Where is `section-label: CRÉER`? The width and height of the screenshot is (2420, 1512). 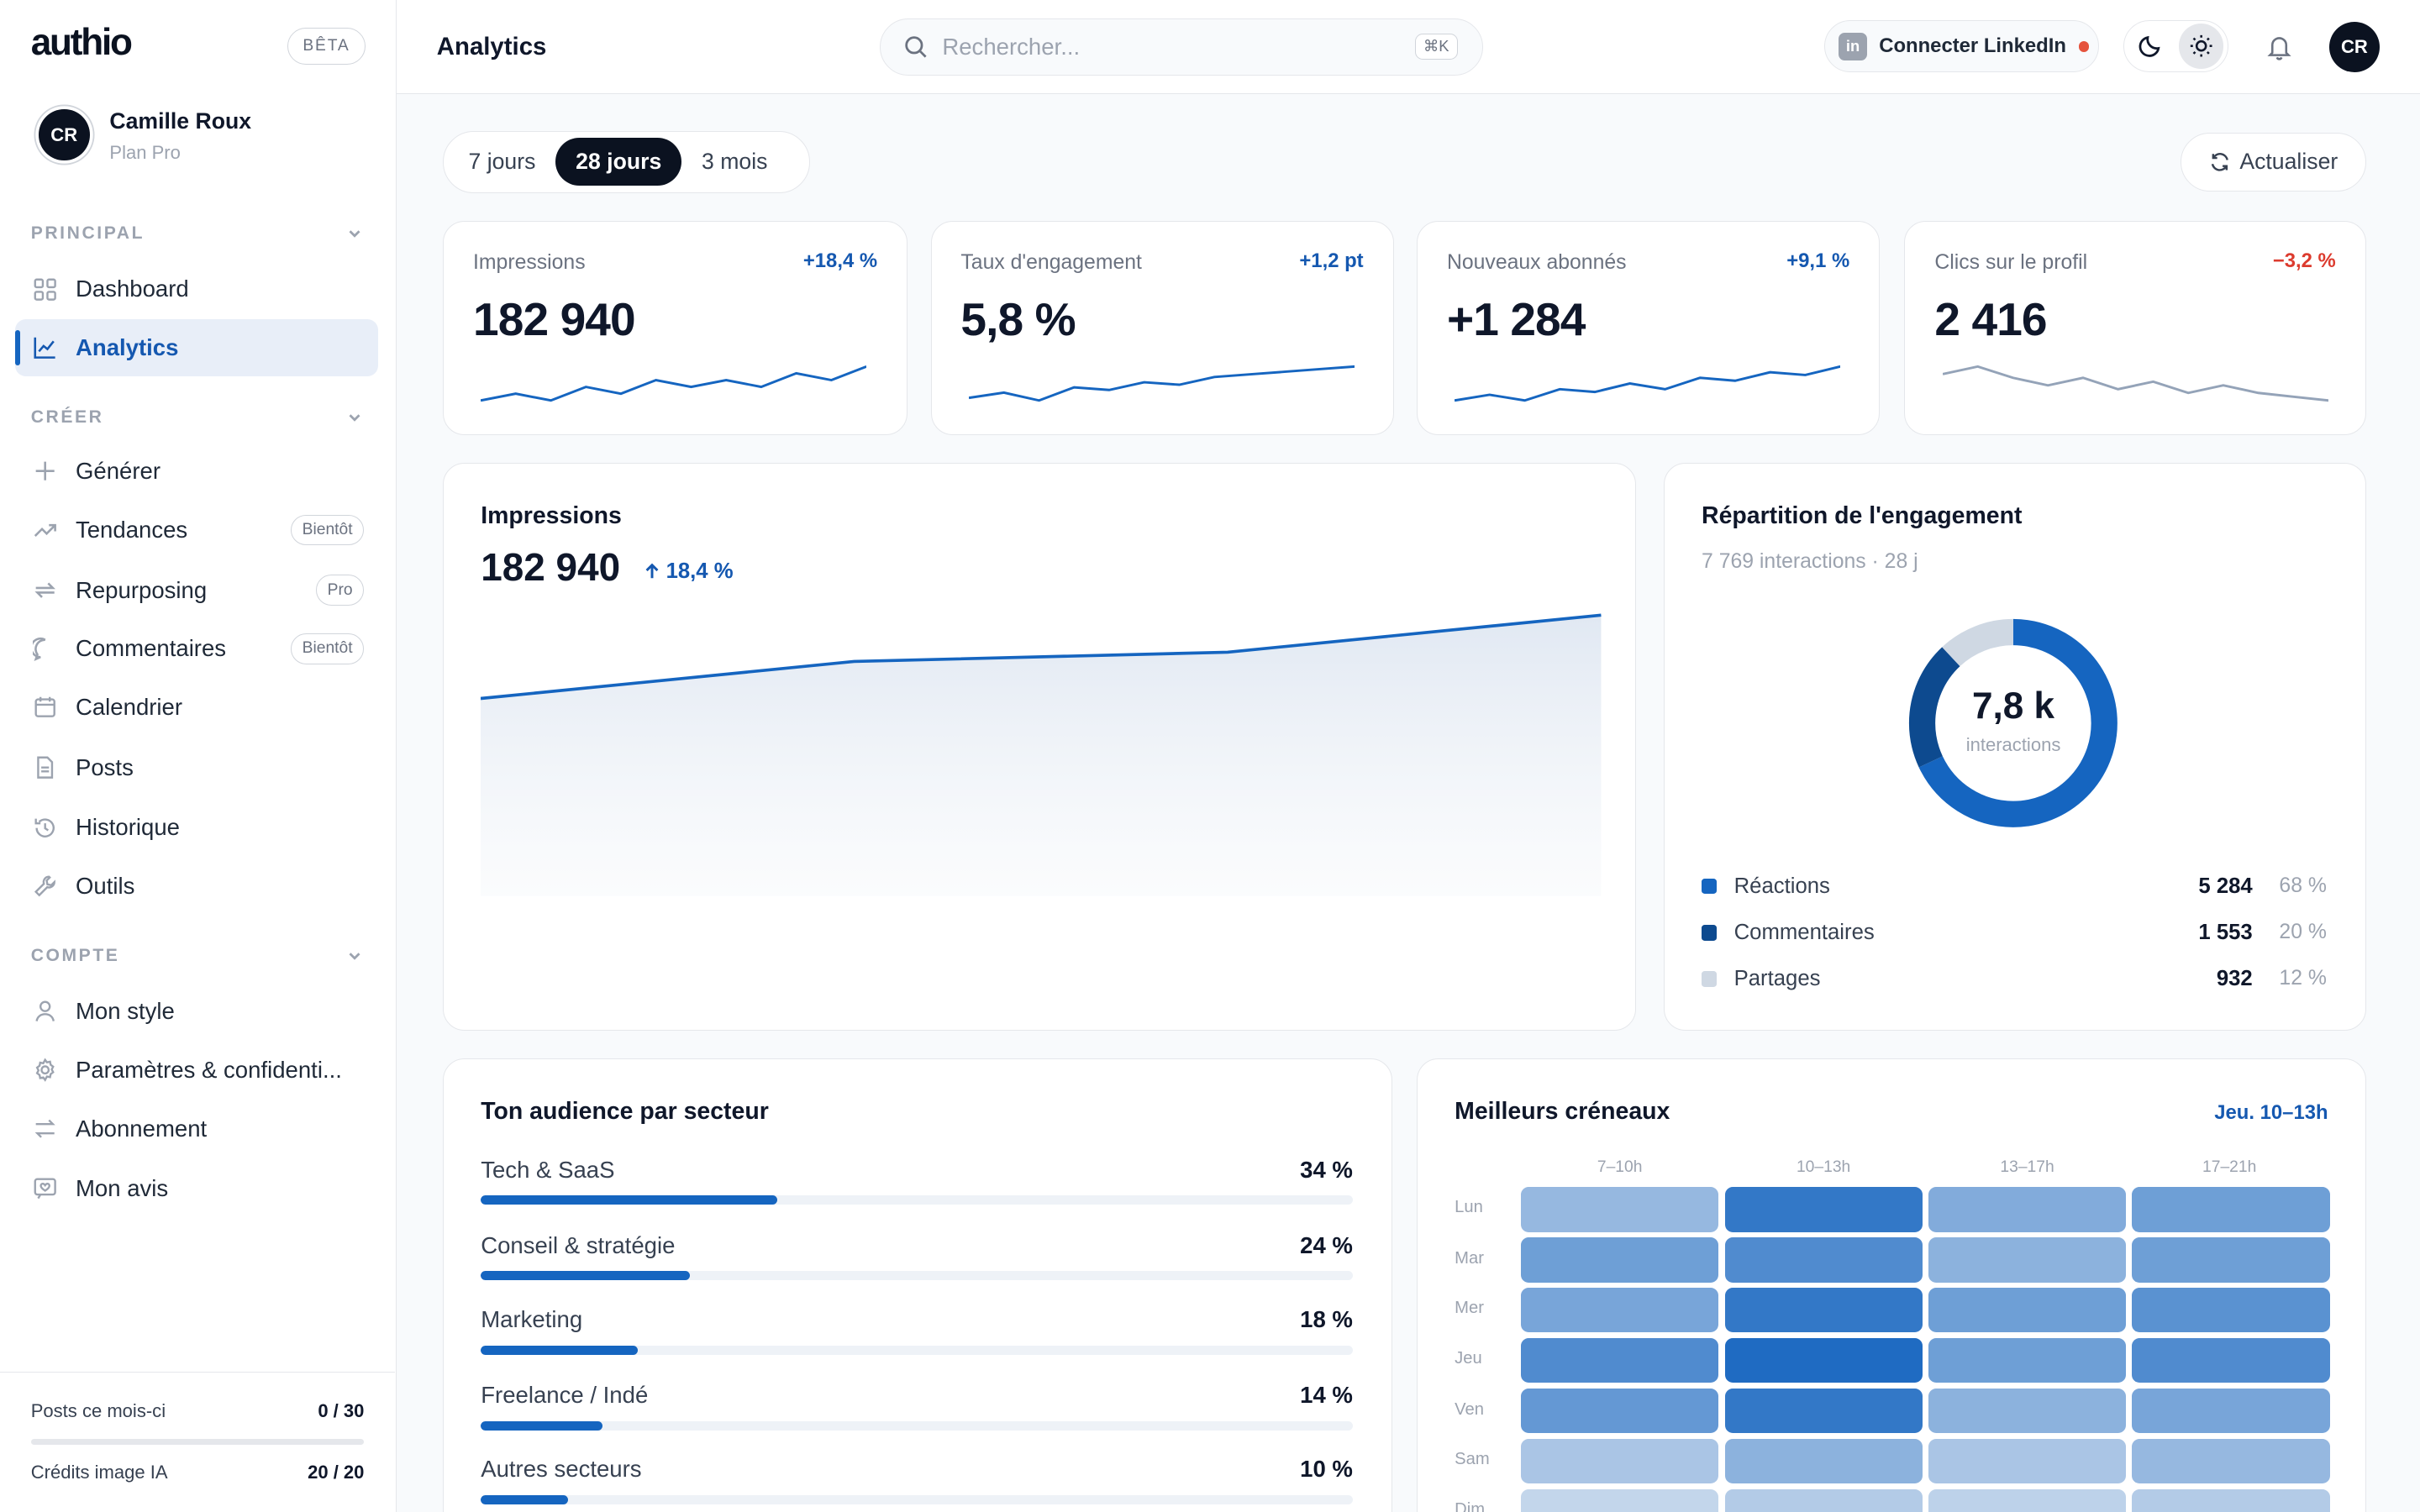
section-label: CRÉER is located at coordinates (67, 417).